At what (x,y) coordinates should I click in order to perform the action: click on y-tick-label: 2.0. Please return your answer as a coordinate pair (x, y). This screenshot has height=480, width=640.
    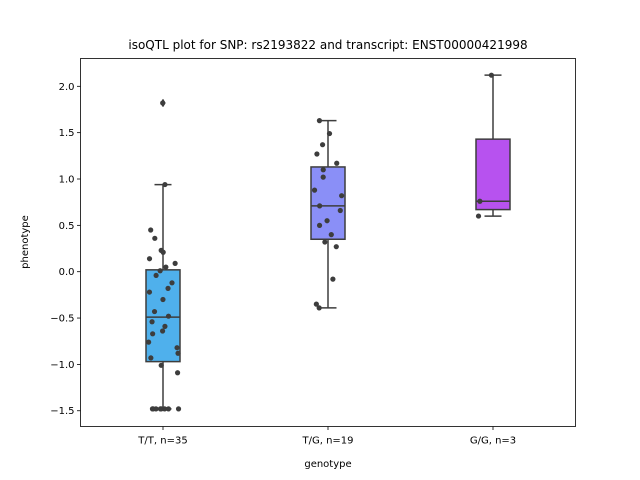
    Looking at the image, I should click on (67, 87).